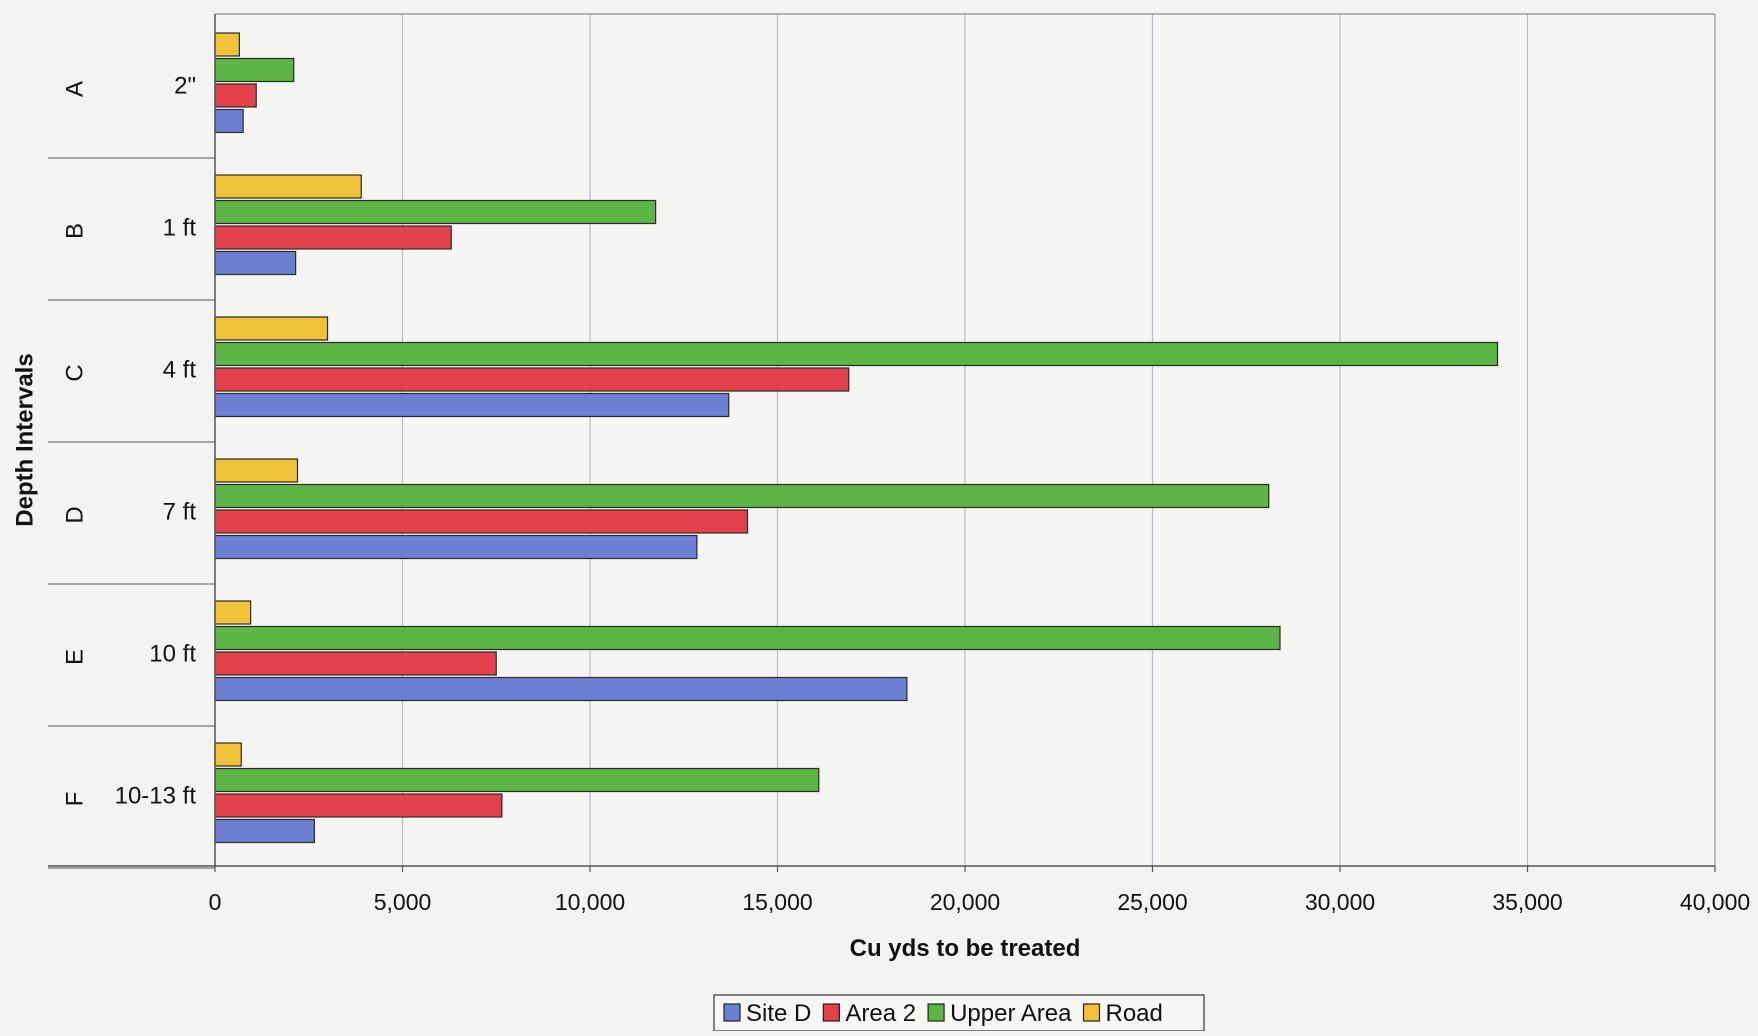 This screenshot has height=1036, width=1758. Describe the element at coordinates (1152, 902) in the screenshot. I see `x-tick-label: 25,000` at that location.